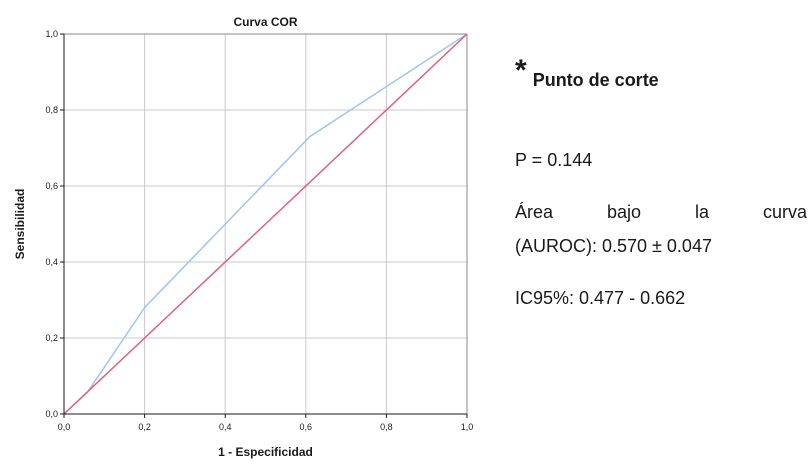 This screenshot has height=464, width=811. What do you see at coordinates (554, 160) in the screenshot?
I see `p-value-text: P = 0.144` at bounding box center [554, 160].